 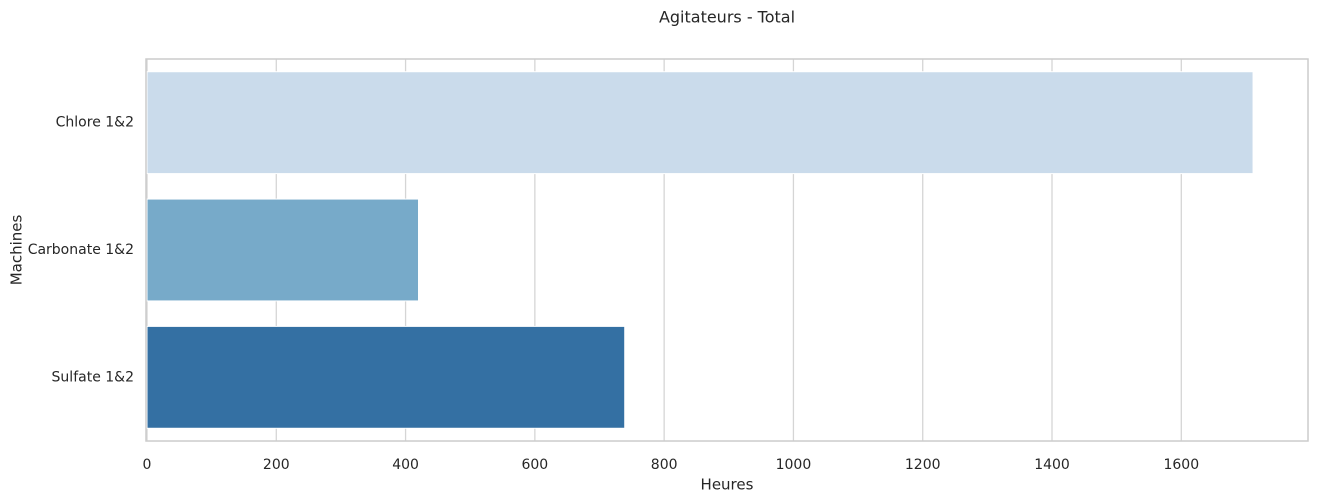 What do you see at coordinates (95, 123) in the screenshot?
I see `y-tick-label: Chlore 1&2` at bounding box center [95, 123].